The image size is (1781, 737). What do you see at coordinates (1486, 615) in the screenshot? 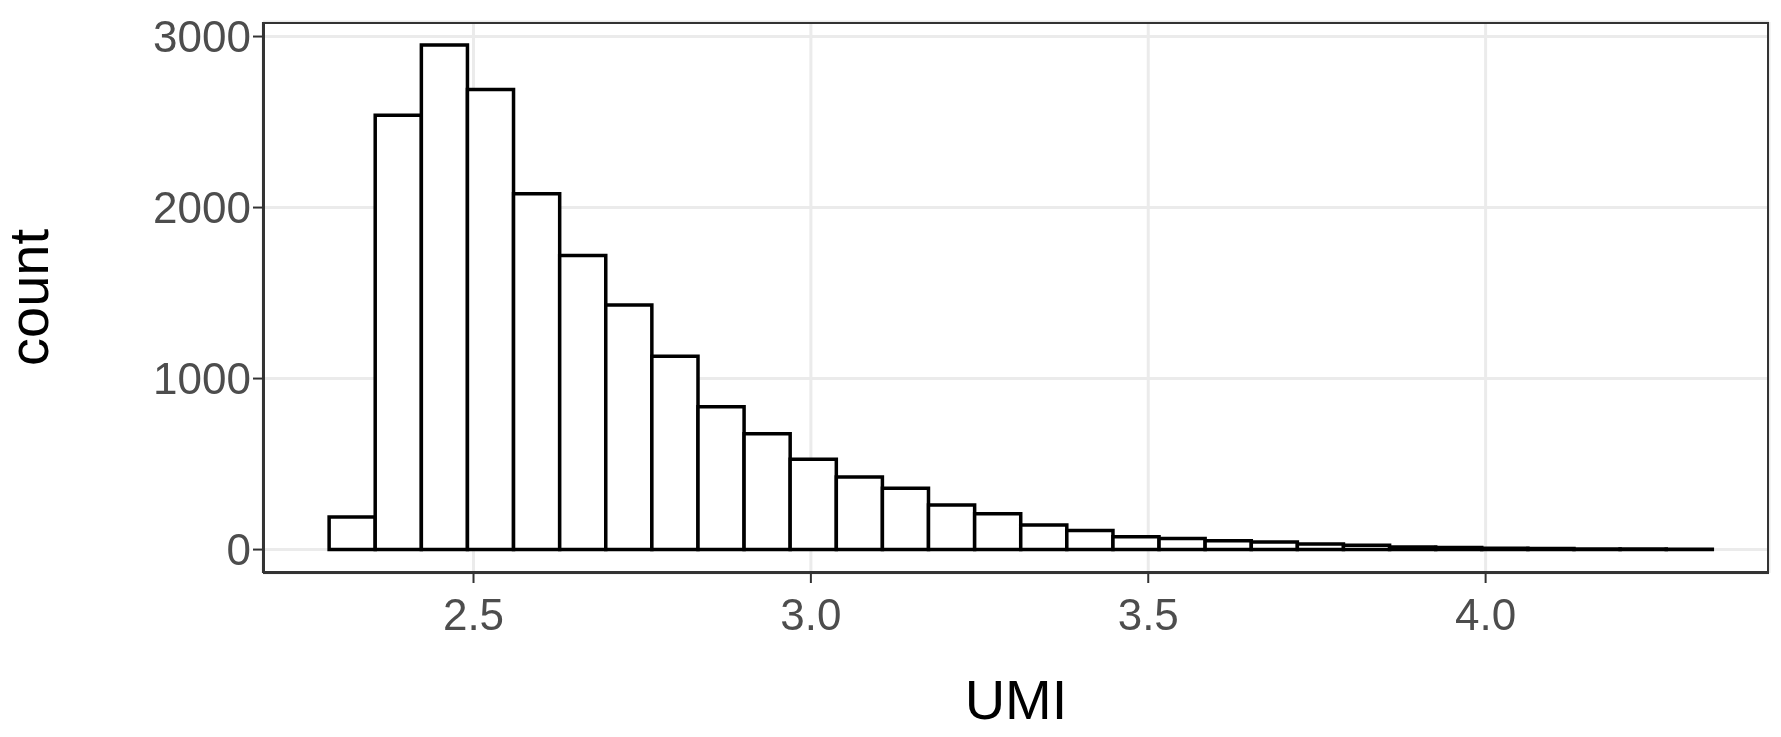
I see `x-tick-label: 4.0` at bounding box center [1486, 615].